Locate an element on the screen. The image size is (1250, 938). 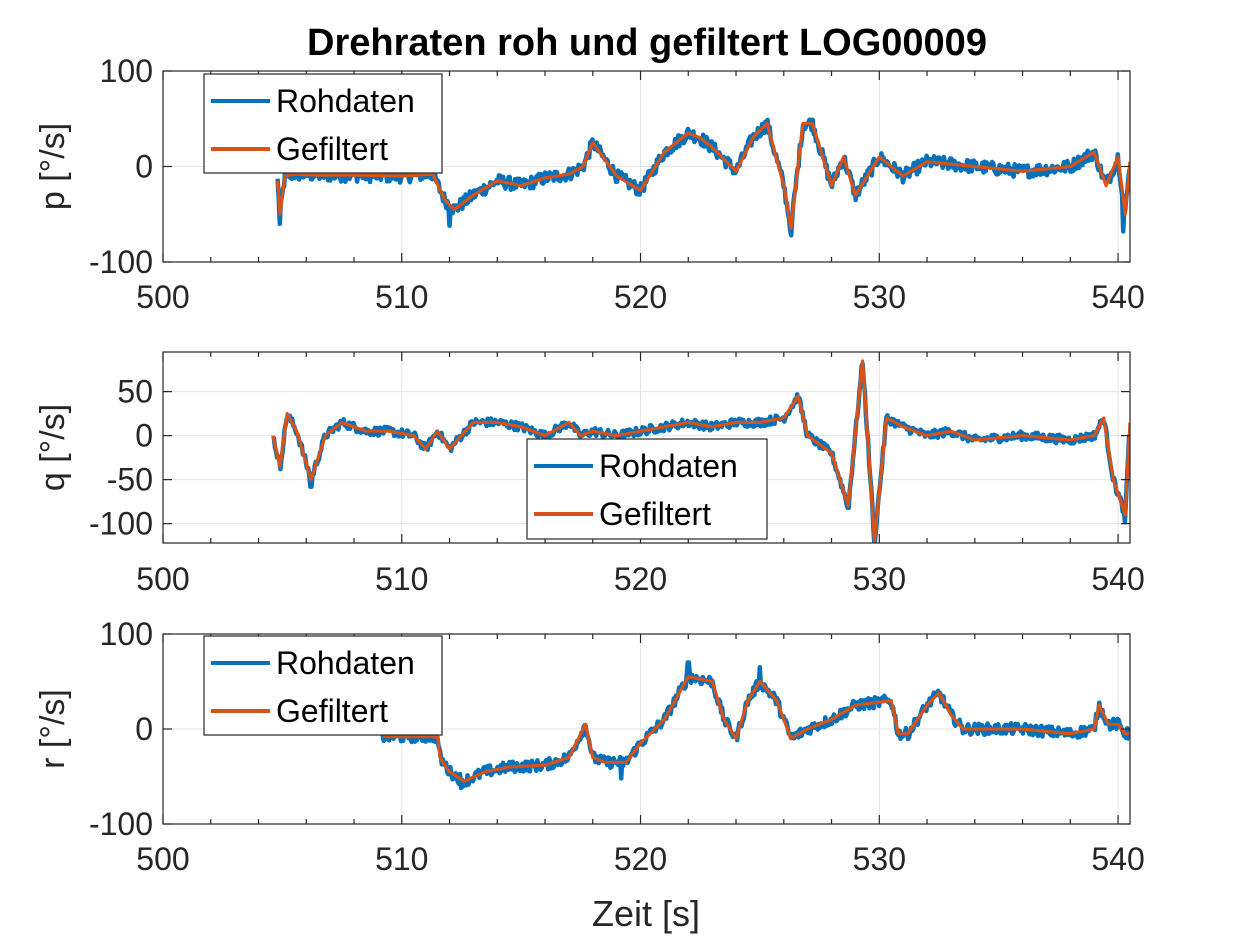
y-axis-label: q [°/s] is located at coordinates (53, 447).